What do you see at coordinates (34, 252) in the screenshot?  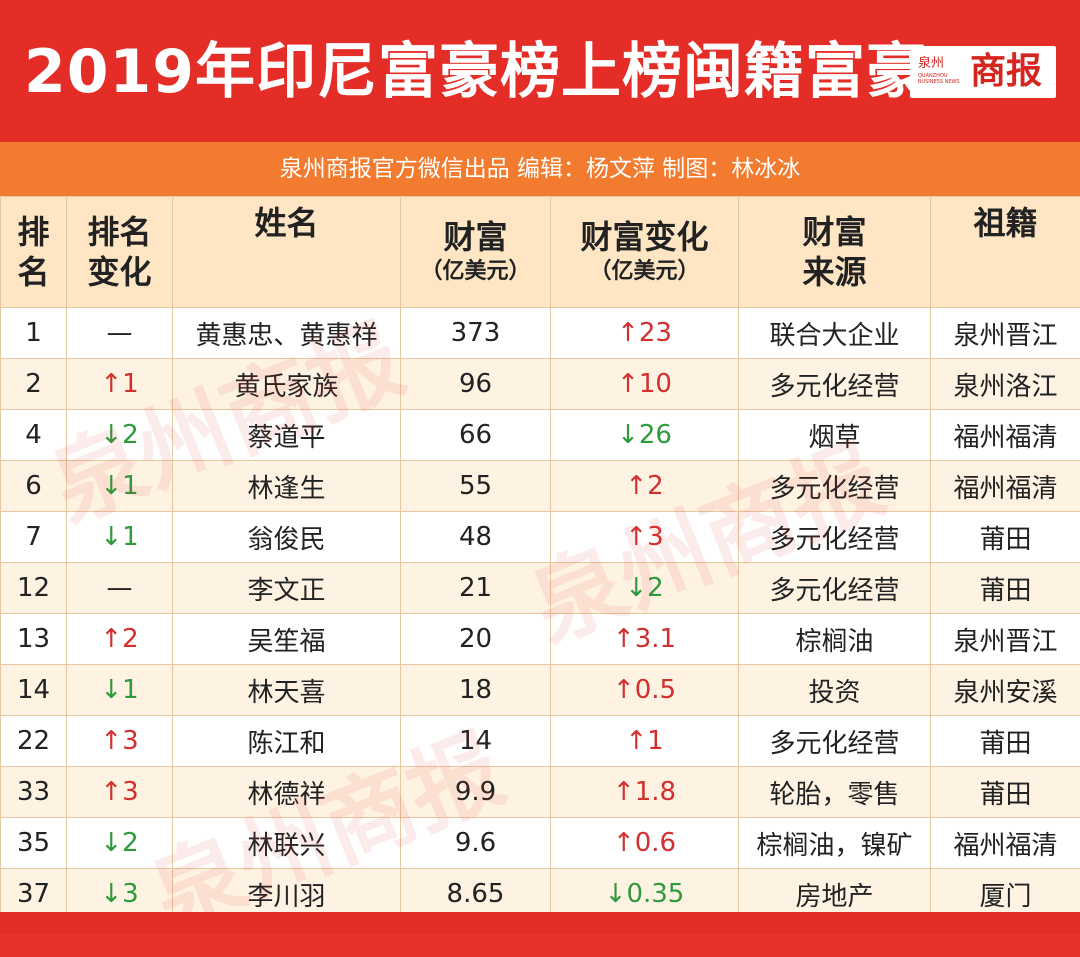 I see `col-header-rank: 排名` at bounding box center [34, 252].